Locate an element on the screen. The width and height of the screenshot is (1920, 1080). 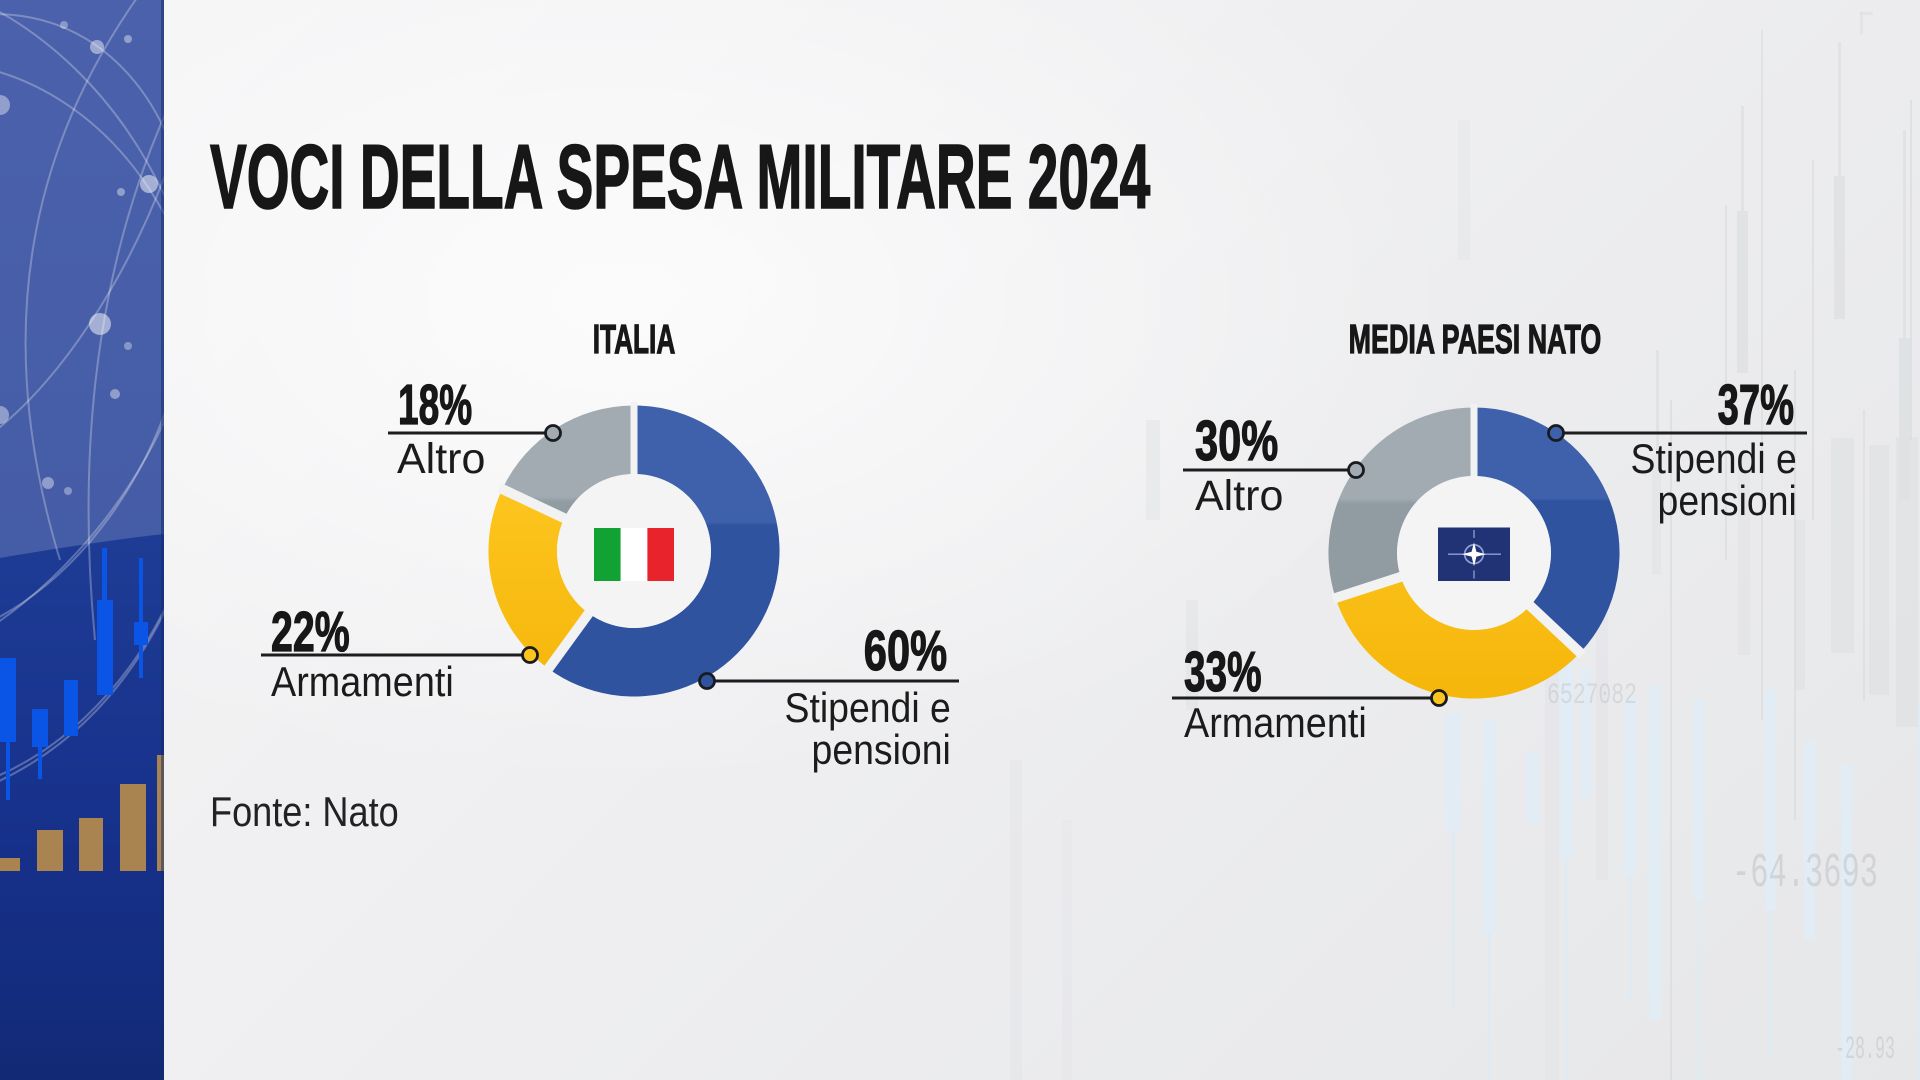
svg-text: -28.93 is located at coordinates (1865, 1049).